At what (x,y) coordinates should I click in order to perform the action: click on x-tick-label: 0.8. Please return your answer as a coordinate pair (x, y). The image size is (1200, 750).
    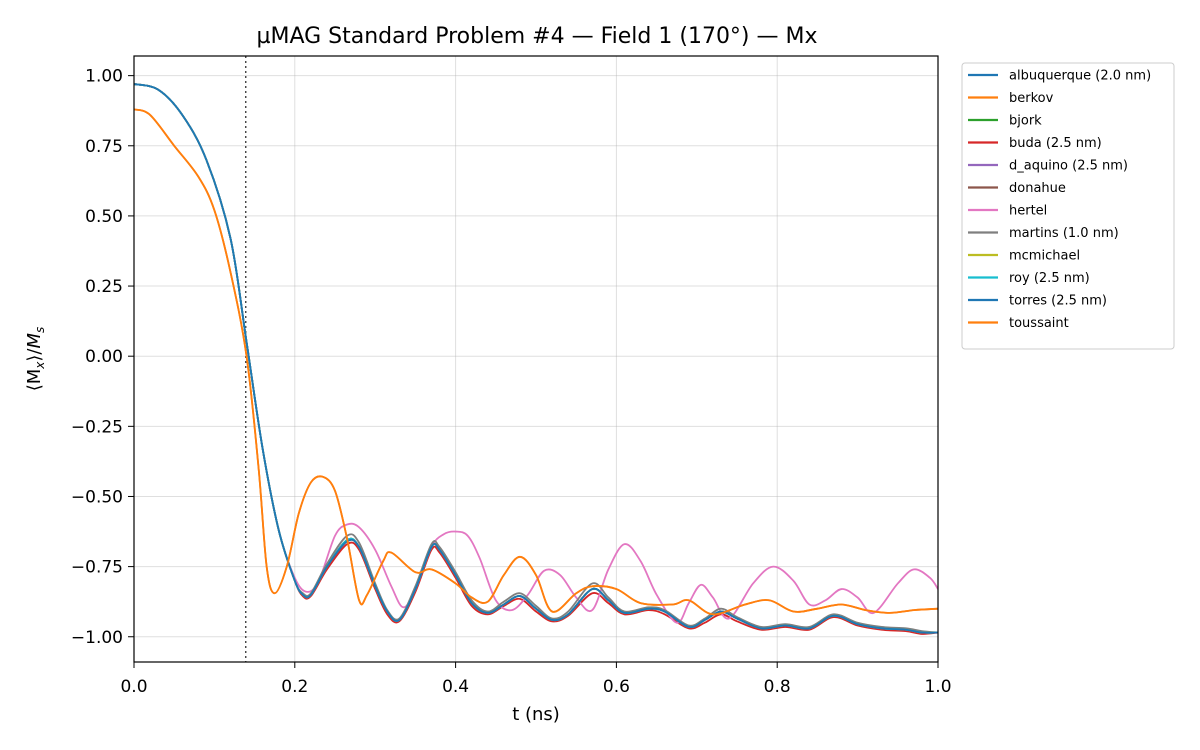
    Looking at the image, I should click on (777, 687).